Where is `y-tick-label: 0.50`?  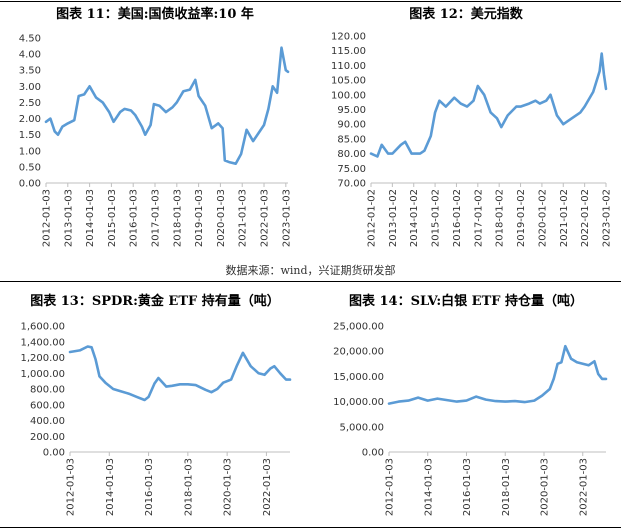 y-tick-label: 0.50 is located at coordinates (30, 167).